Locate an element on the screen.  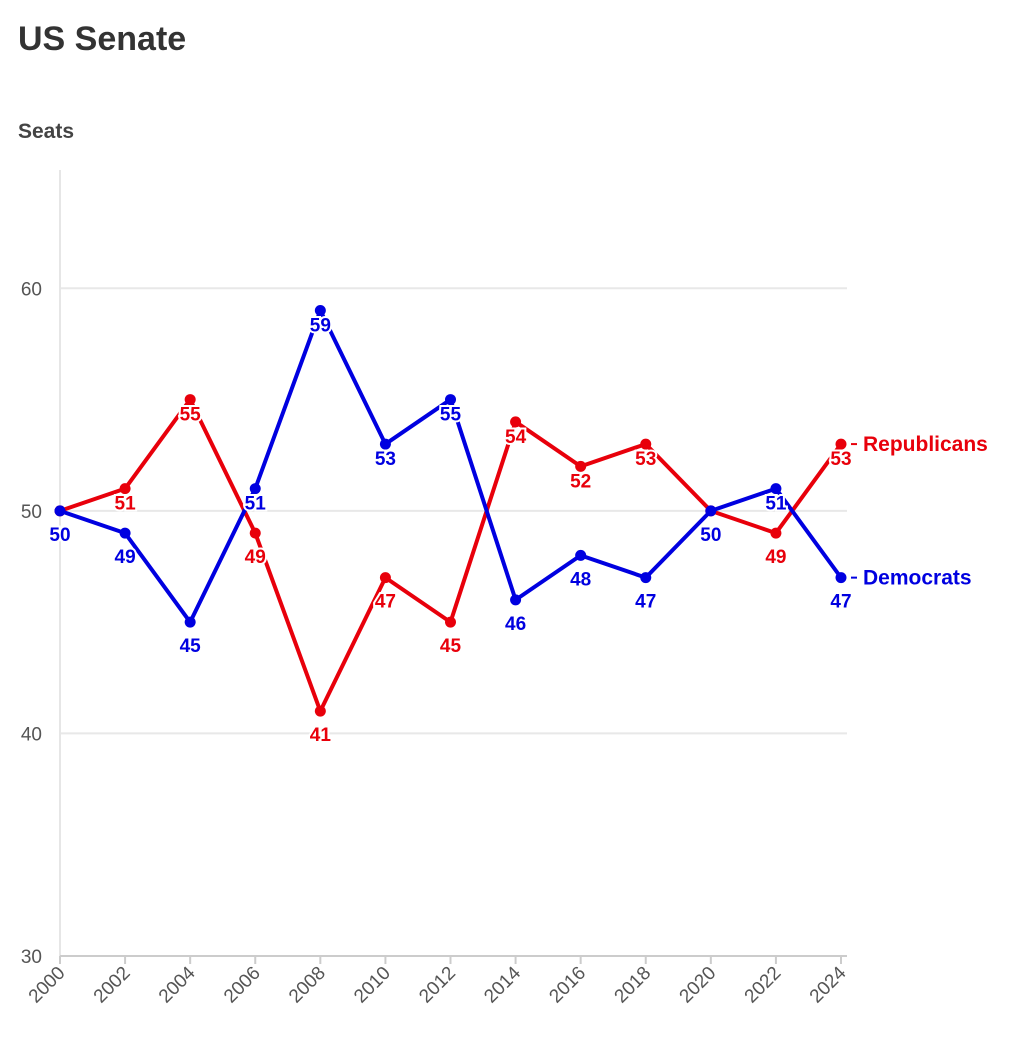
x-tick-label: 2006 is located at coordinates (242, 985).